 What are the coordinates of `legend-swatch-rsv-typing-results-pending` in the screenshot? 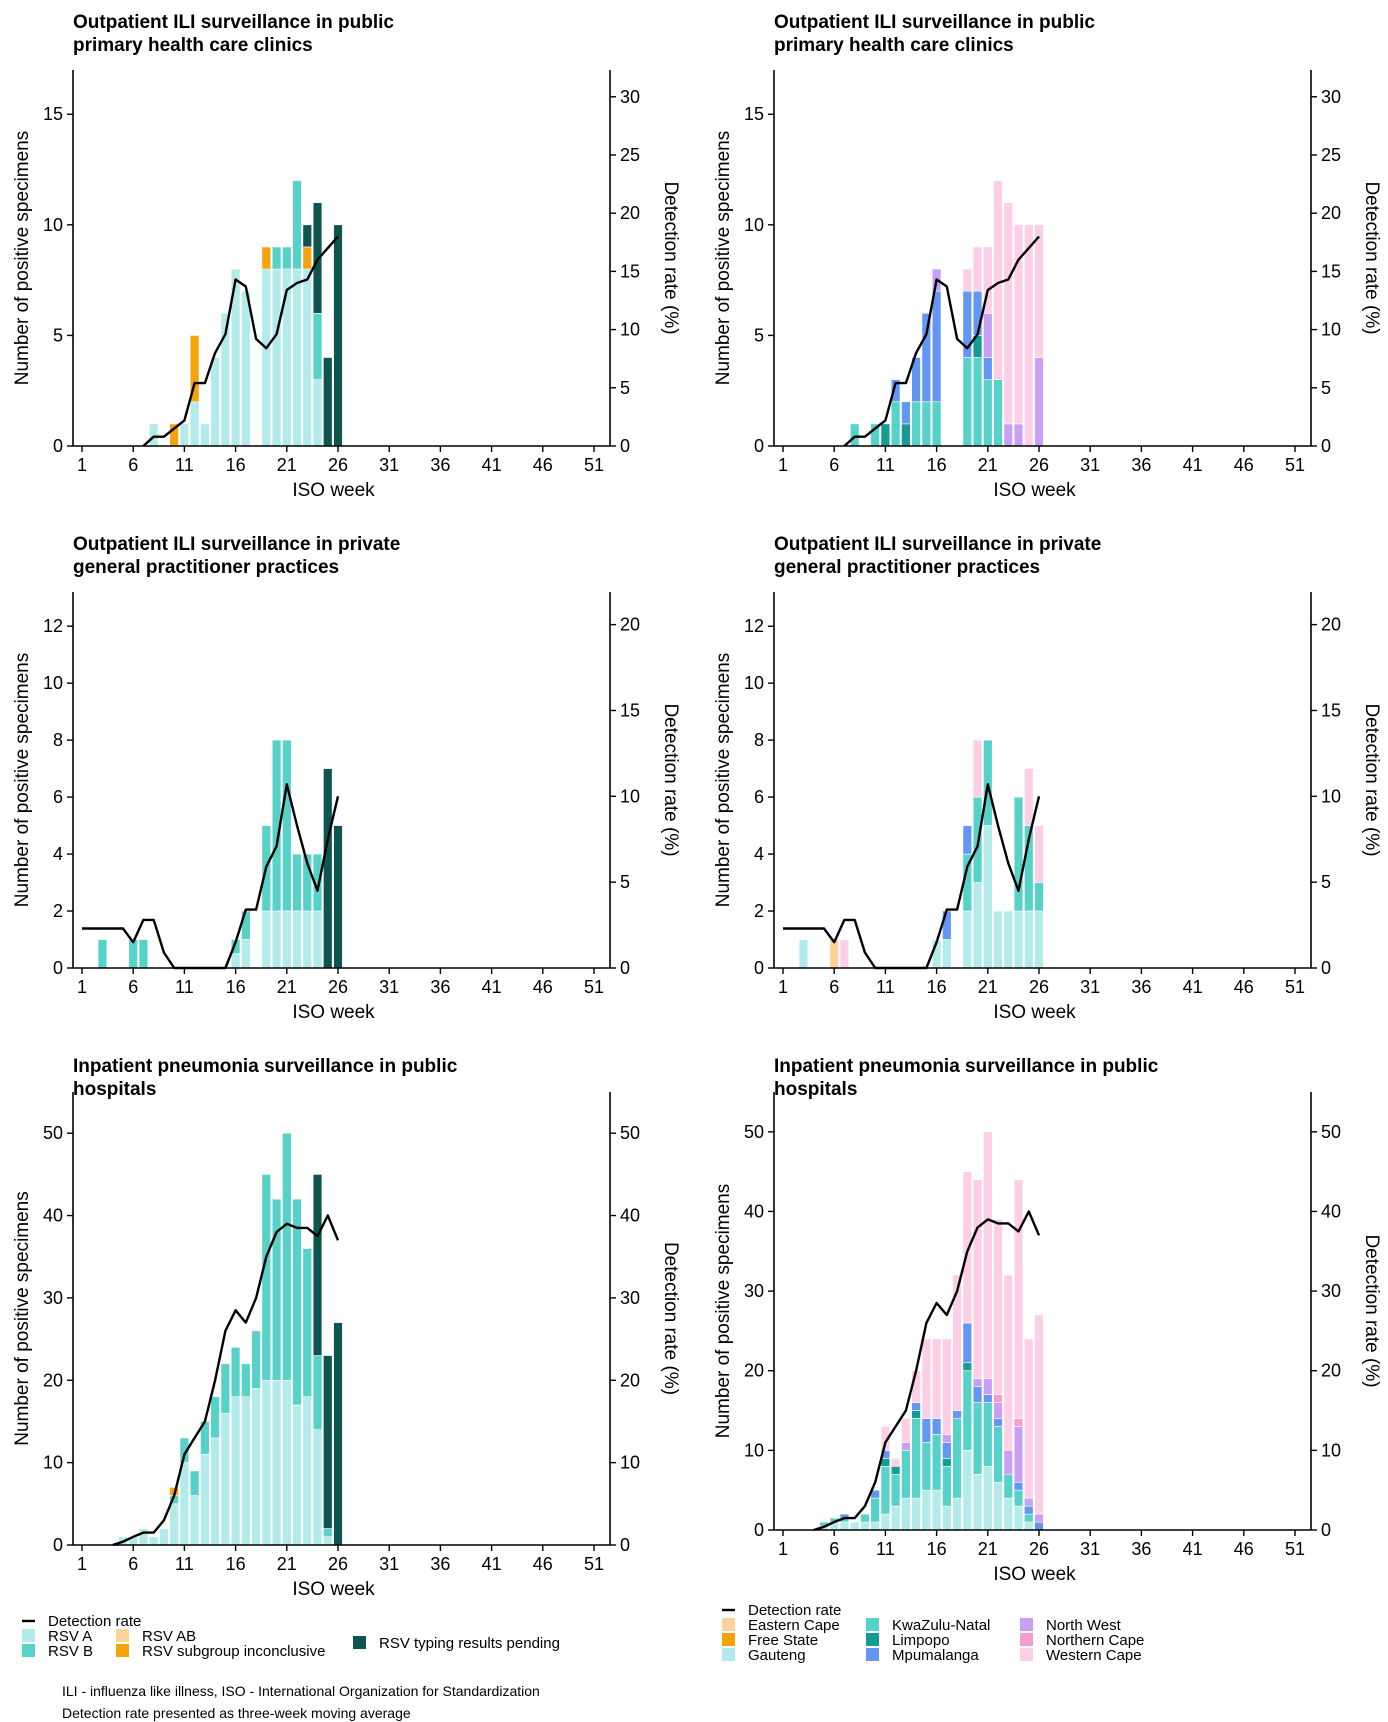 It's located at (359, 1642).